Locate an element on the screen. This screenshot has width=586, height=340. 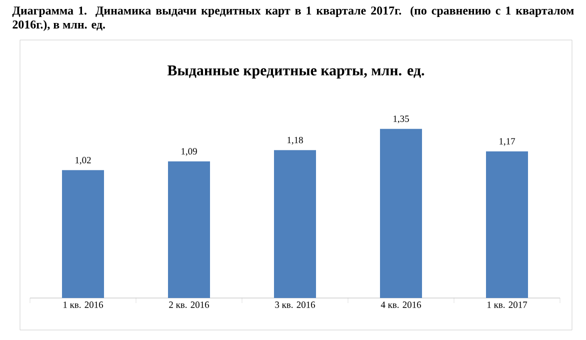
x-tick-label: 1 кв. 2016 is located at coordinates (84, 305).